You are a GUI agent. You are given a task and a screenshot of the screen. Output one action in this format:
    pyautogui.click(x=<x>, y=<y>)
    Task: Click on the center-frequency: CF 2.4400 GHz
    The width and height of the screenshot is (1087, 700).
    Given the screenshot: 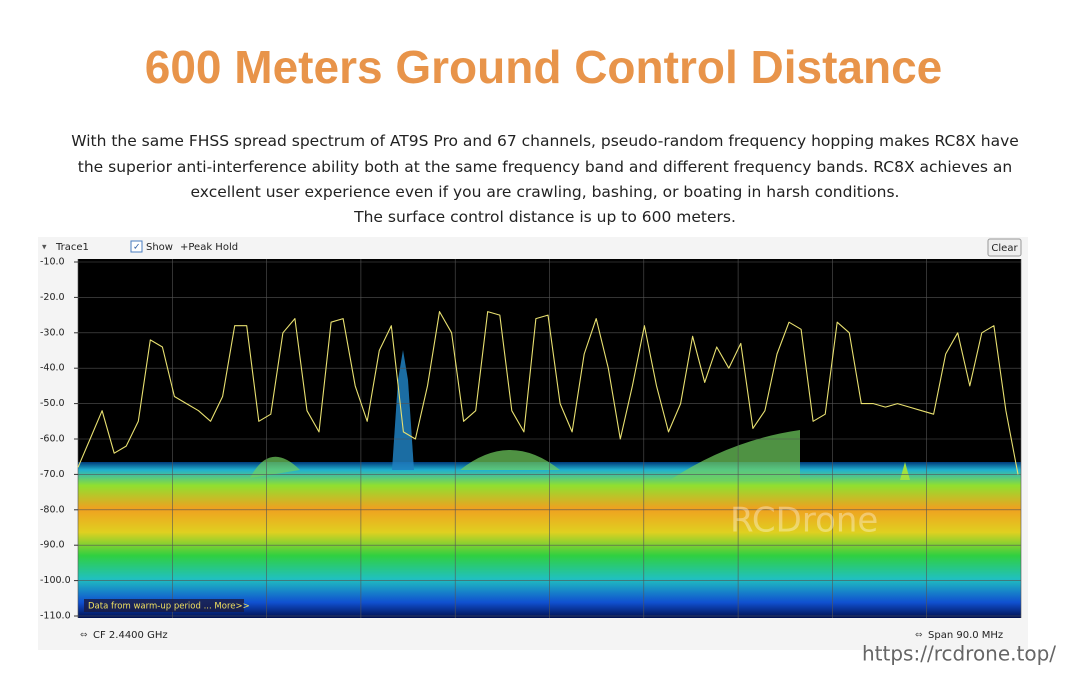 What is the action you would take?
    pyautogui.click(x=130, y=635)
    